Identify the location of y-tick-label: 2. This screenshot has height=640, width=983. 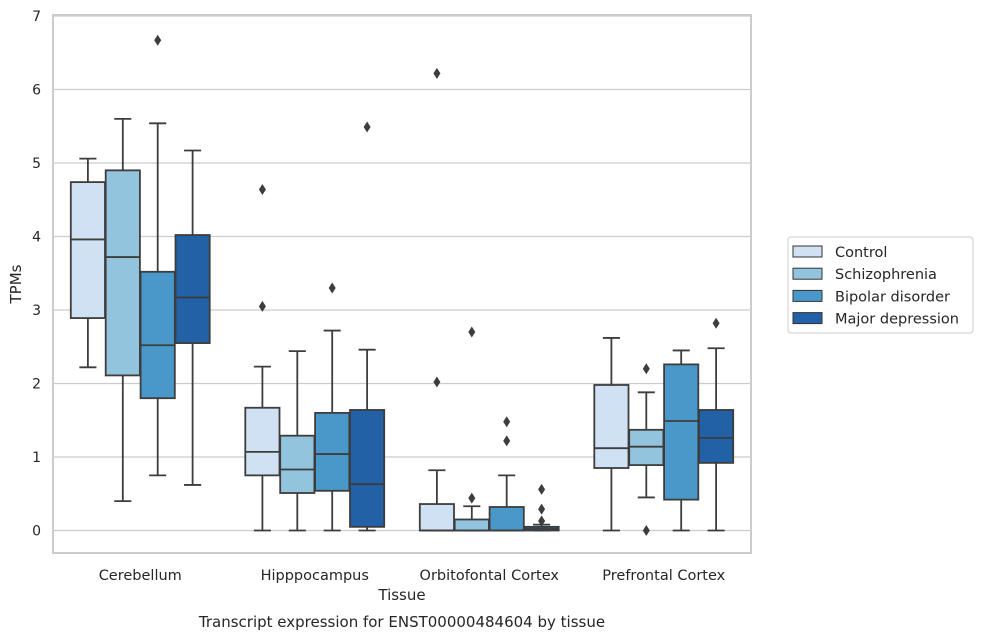
(36, 385).